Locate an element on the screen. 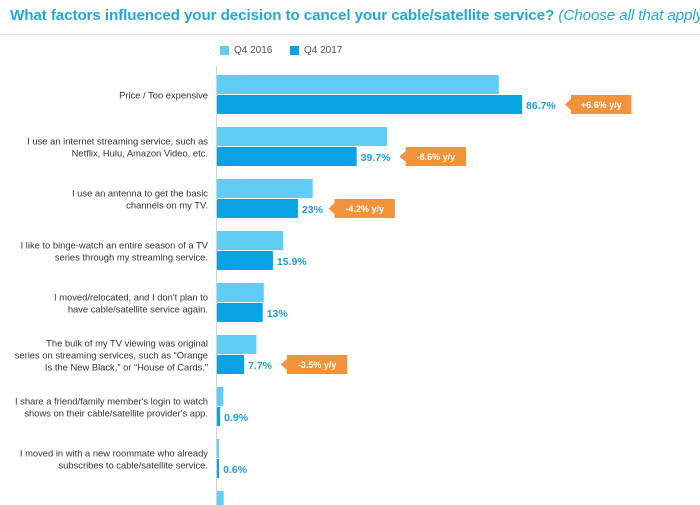  legend-label-q4-2016: Q4 2016 is located at coordinates (253, 50).